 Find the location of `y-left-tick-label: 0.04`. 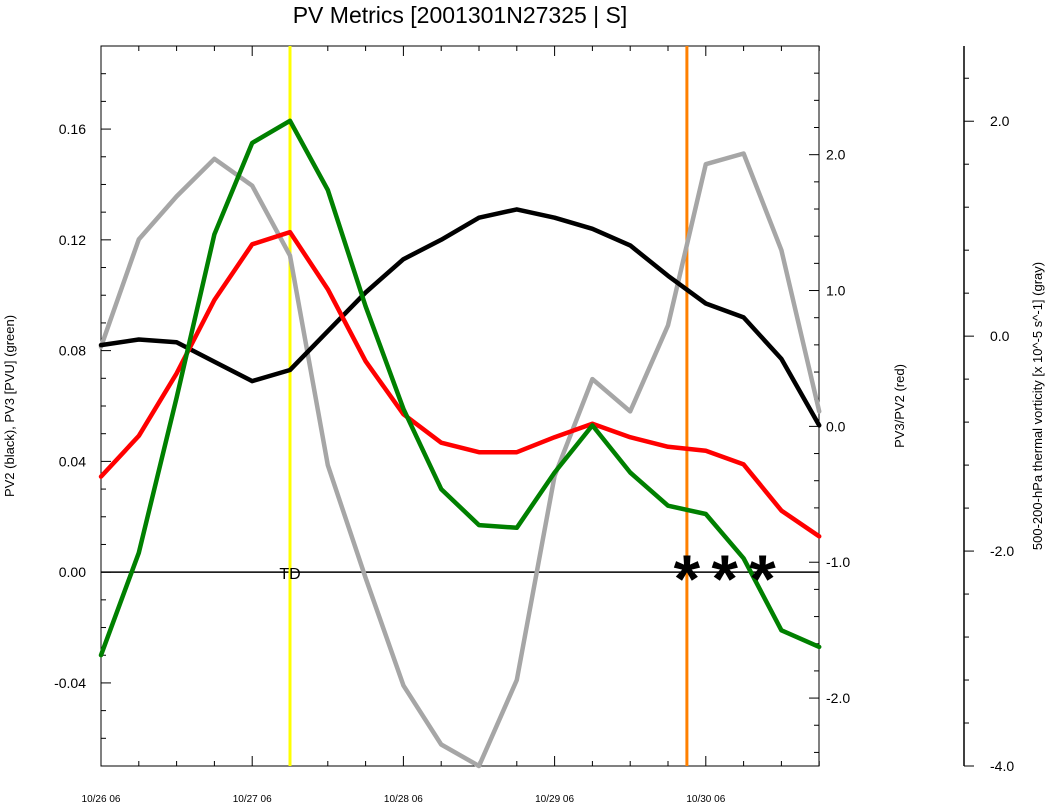

y-left-tick-label: 0.04 is located at coordinates (72, 461).